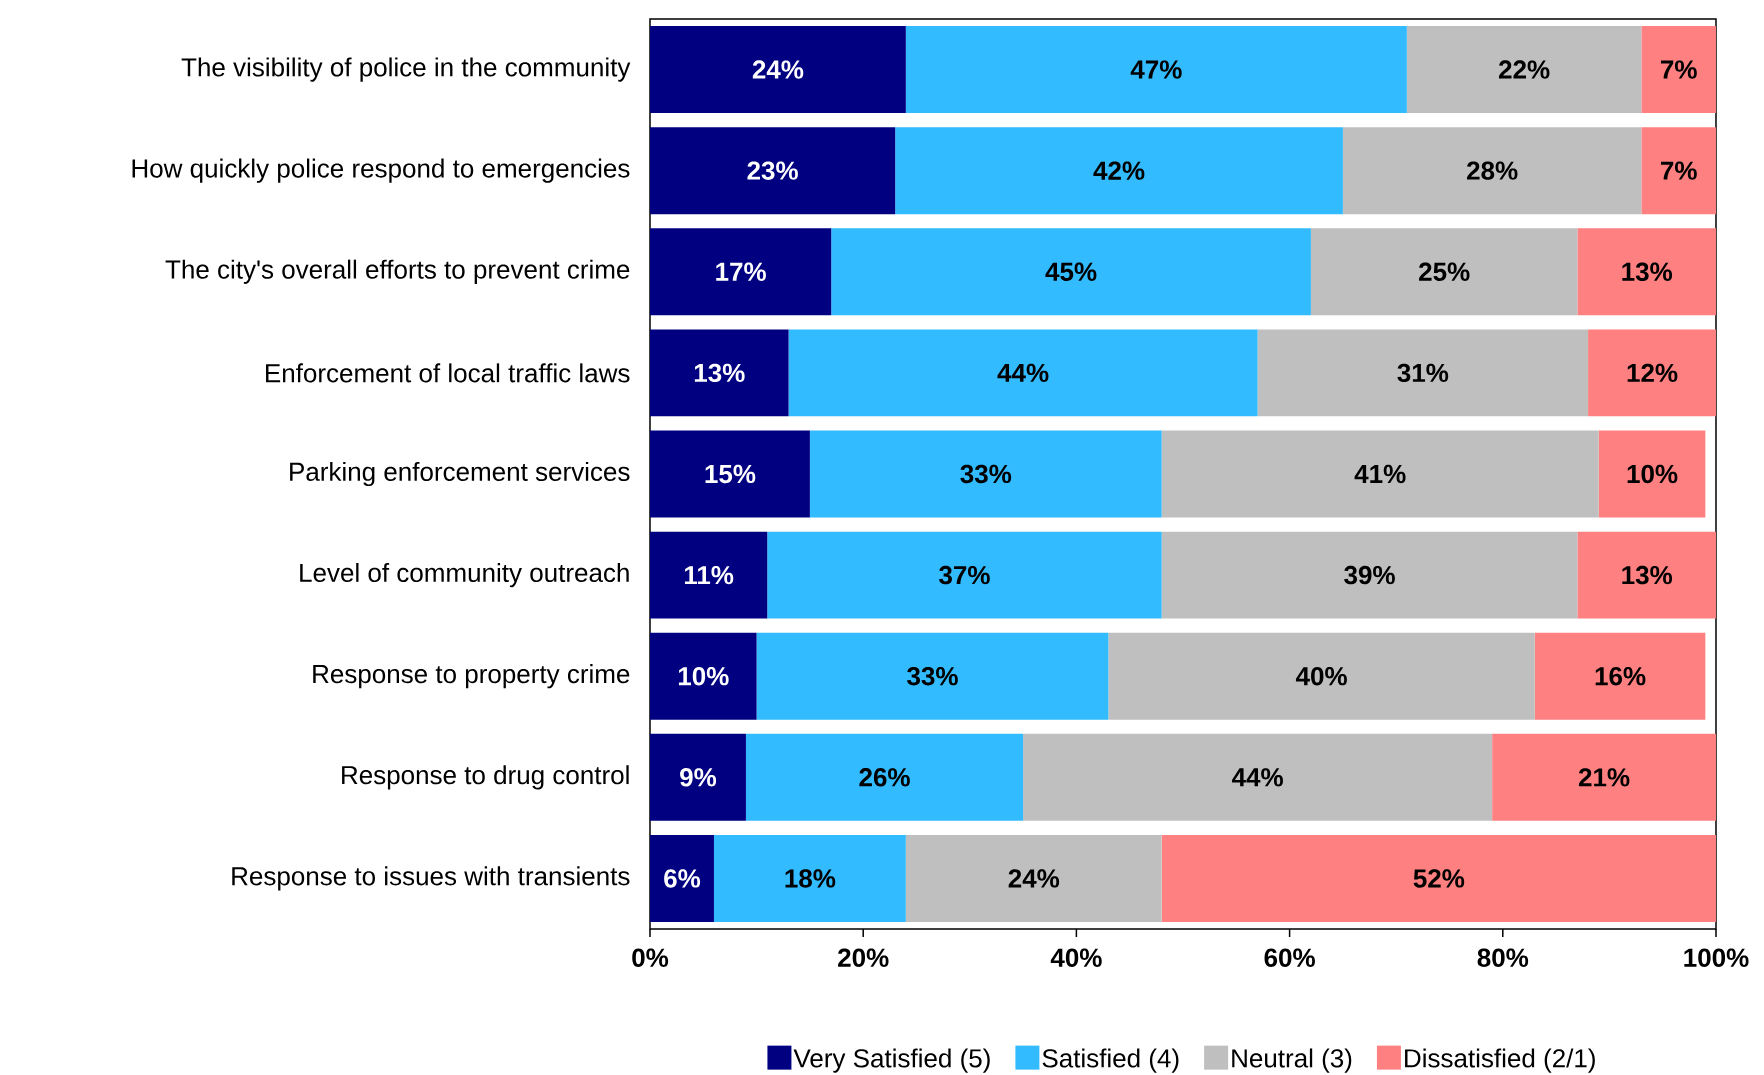  I want to click on data-label: 26%, so click(884, 777).